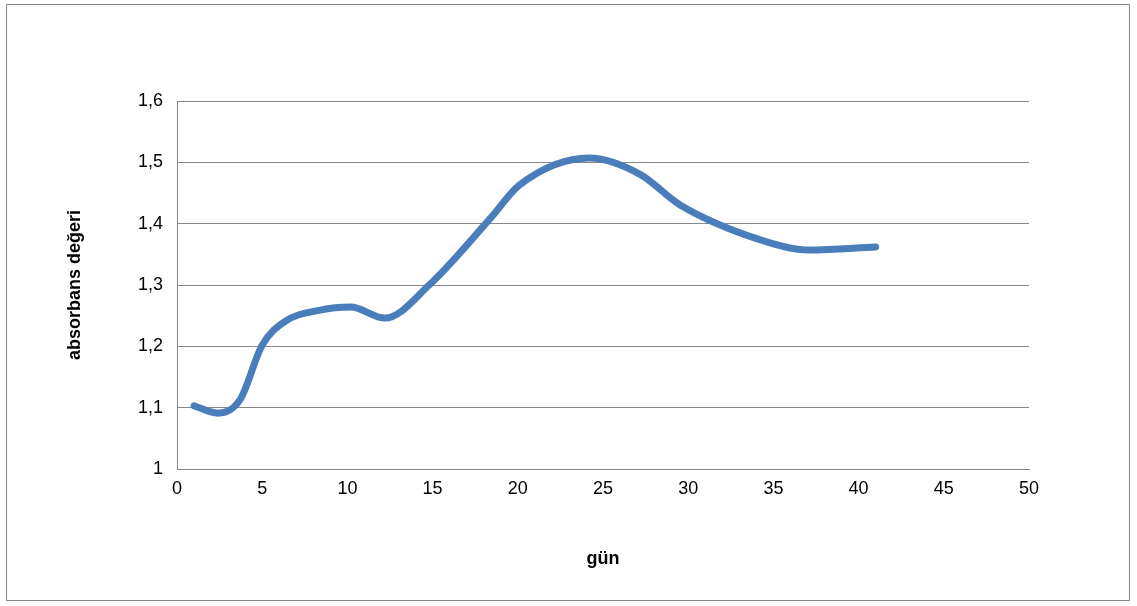 This screenshot has height=606, width=1137. What do you see at coordinates (150, 345) in the screenshot?
I see `y-tick-label: 1,2` at bounding box center [150, 345].